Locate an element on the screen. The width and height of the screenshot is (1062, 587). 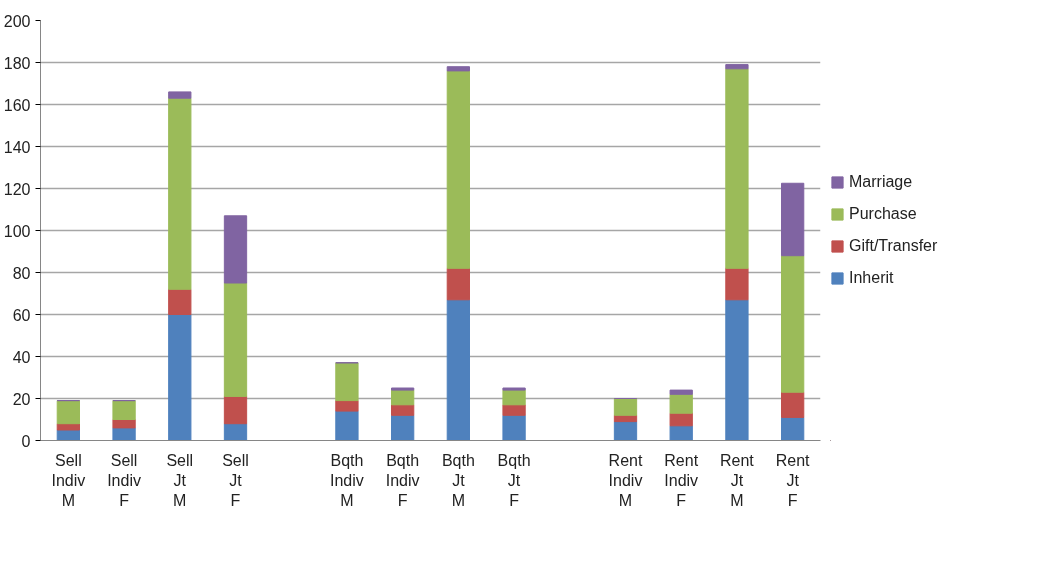
y-tick-label: 80 is located at coordinates (21, 273).